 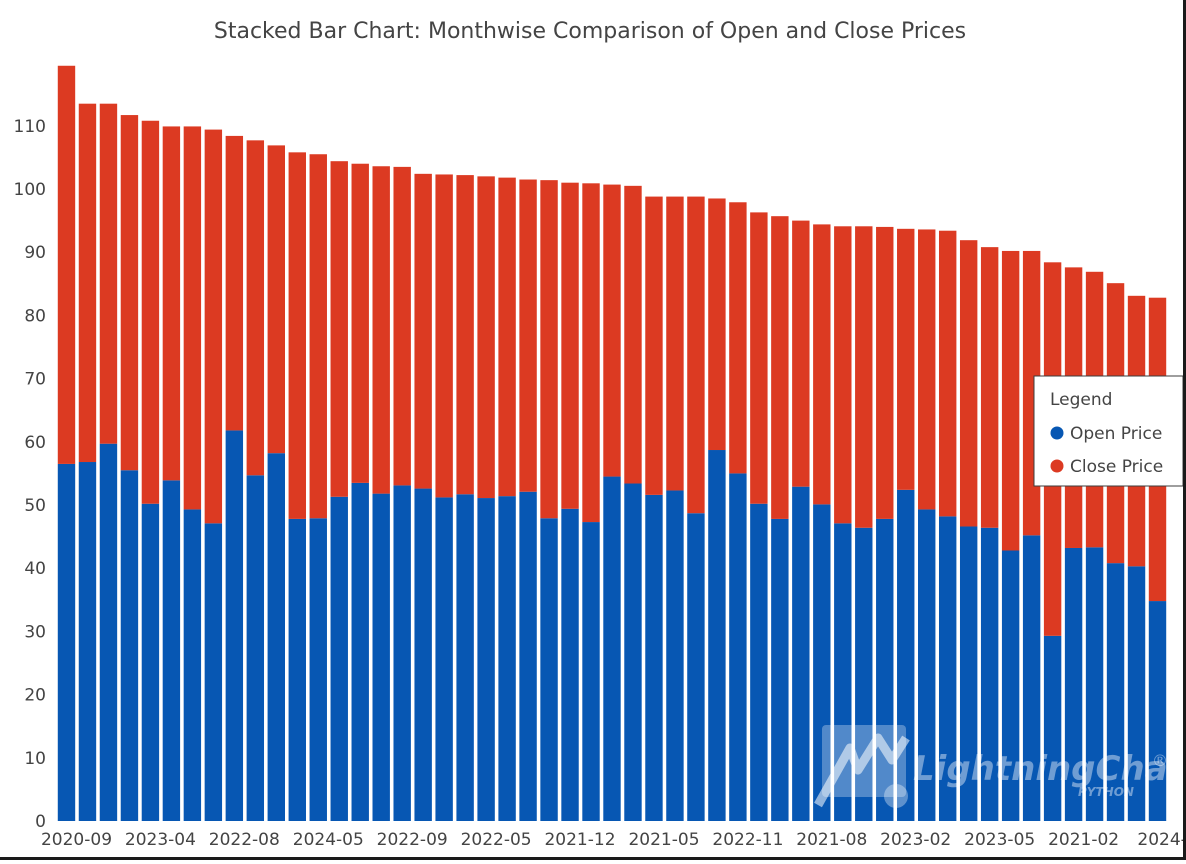 What do you see at coordinates (862, 770) in the screenshot?
I see `watermark-bolt-icon` at bounding box center [862, 770].